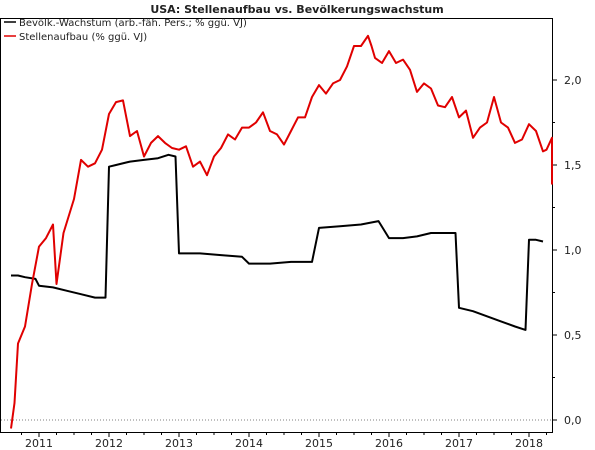 This screenshot has width=595, height=450. I want to click on y-tick-label: 1,5, so click(573, 165).